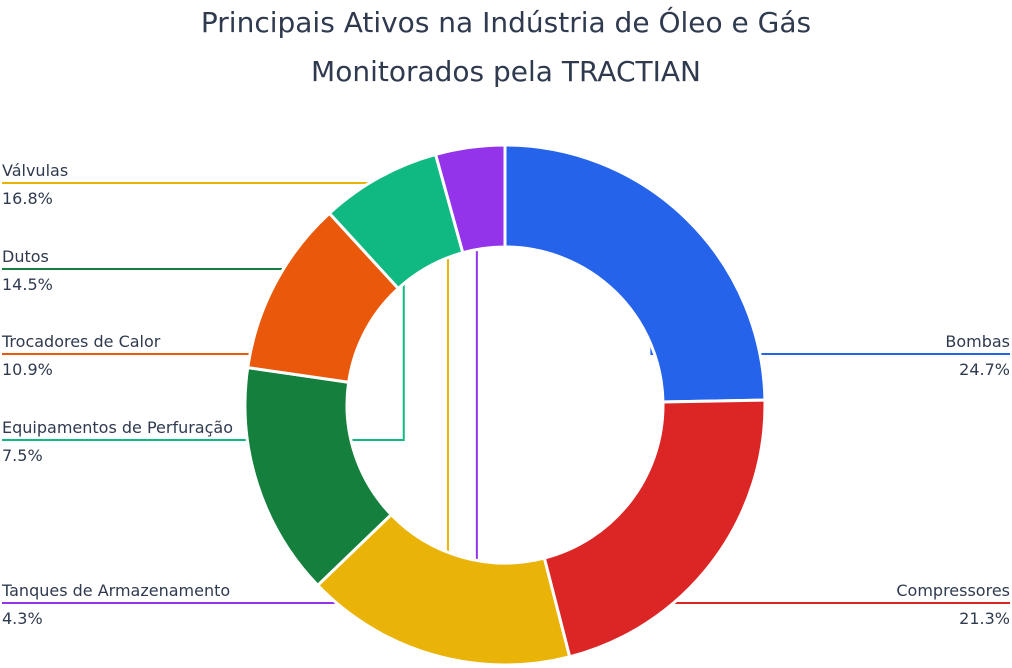 The width and height of the screenshot is (1012, 668). Describe the element at coordinates (22, 618) in the screenshot. I see `percent-tanques-de-armazenamento: 4.3%` at that location.